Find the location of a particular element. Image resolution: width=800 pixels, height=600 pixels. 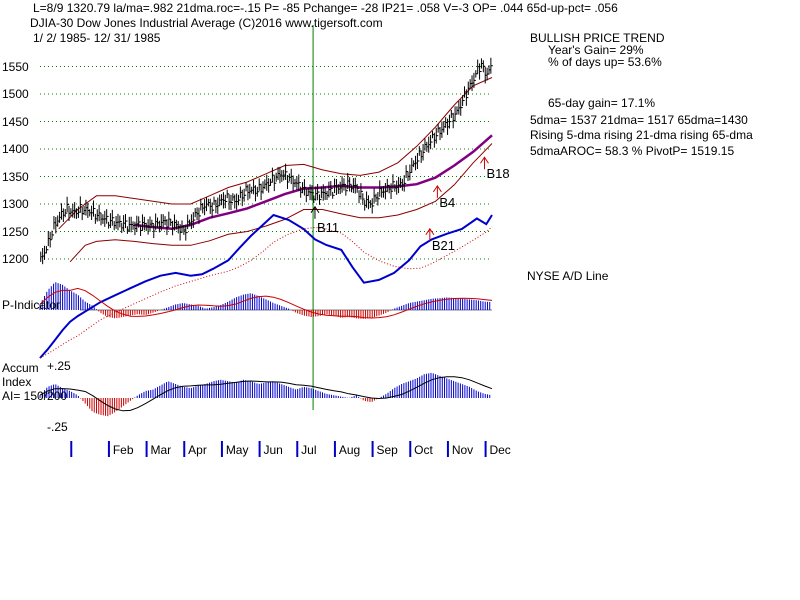

days-up-pct: % of days up= 53.6% is located at coordinates (605, 62).